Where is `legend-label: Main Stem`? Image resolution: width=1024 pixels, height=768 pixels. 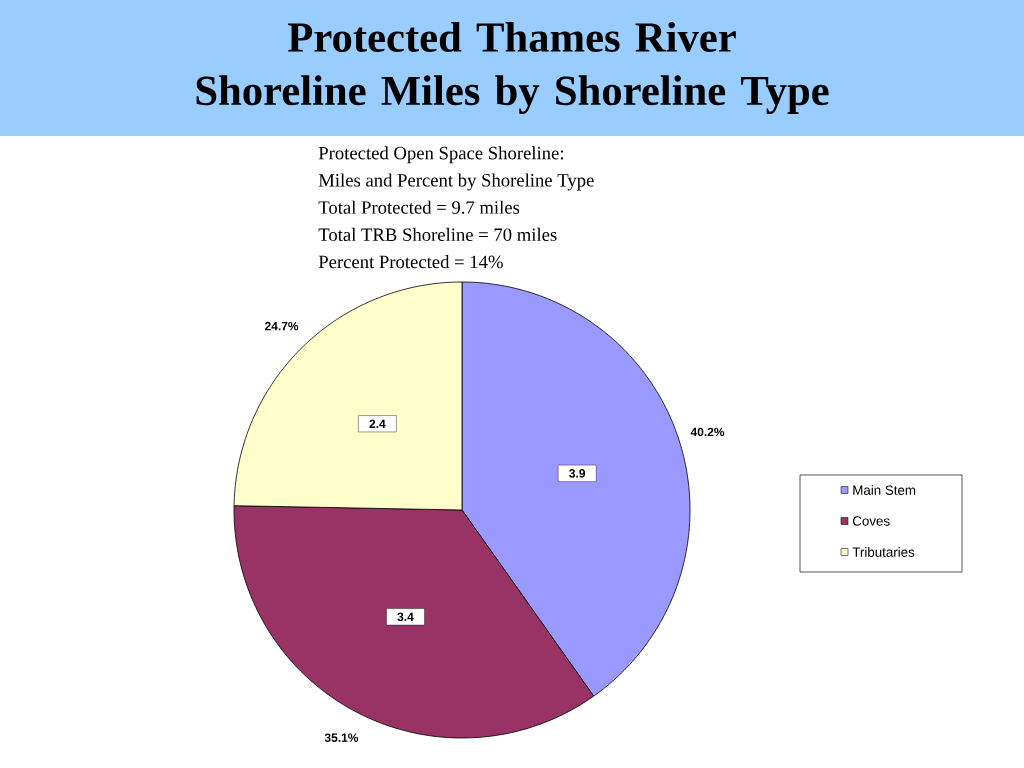 legend-label: Main Stem is located at coordinates (884, 490).